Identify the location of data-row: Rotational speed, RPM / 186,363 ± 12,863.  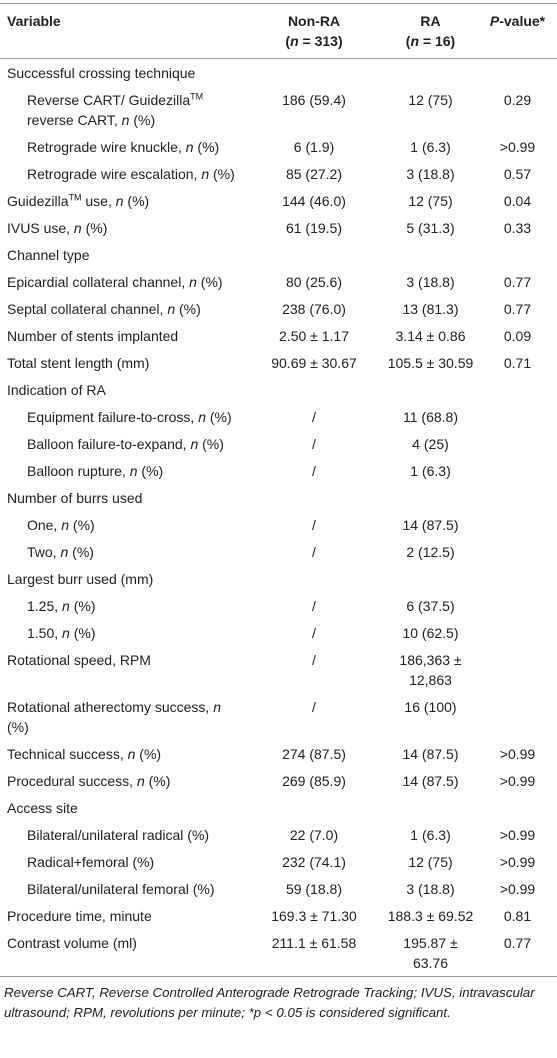
(278, 669).